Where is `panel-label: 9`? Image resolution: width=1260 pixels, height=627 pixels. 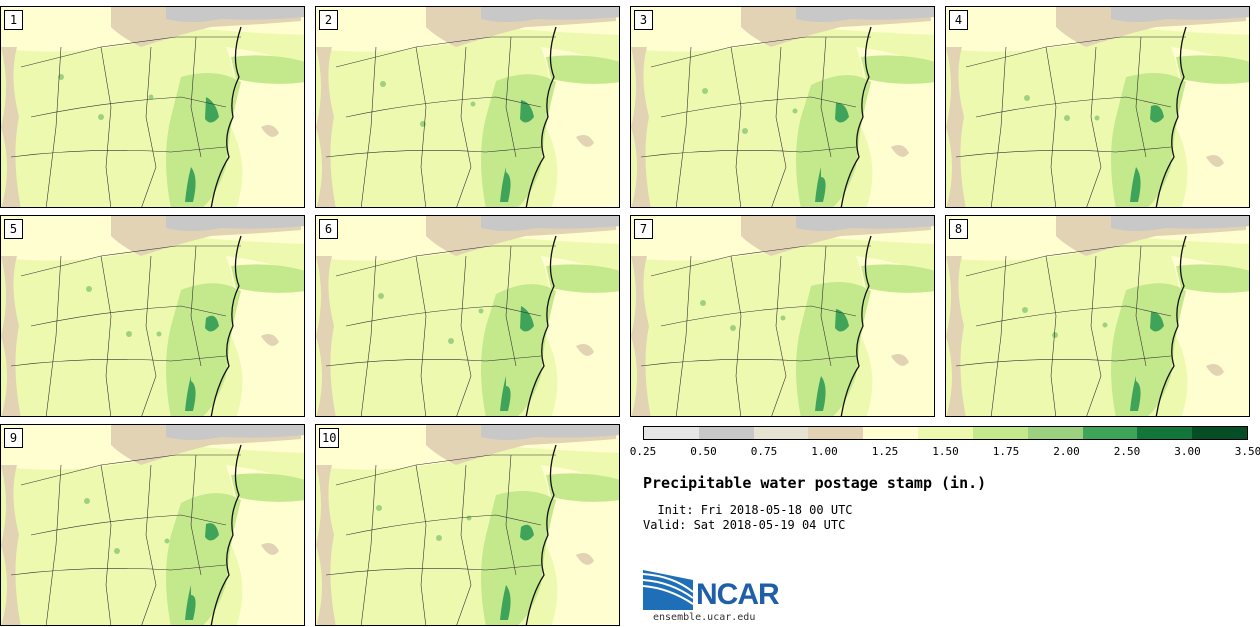 panel-label: 9 is located at coordinates (13, 438).